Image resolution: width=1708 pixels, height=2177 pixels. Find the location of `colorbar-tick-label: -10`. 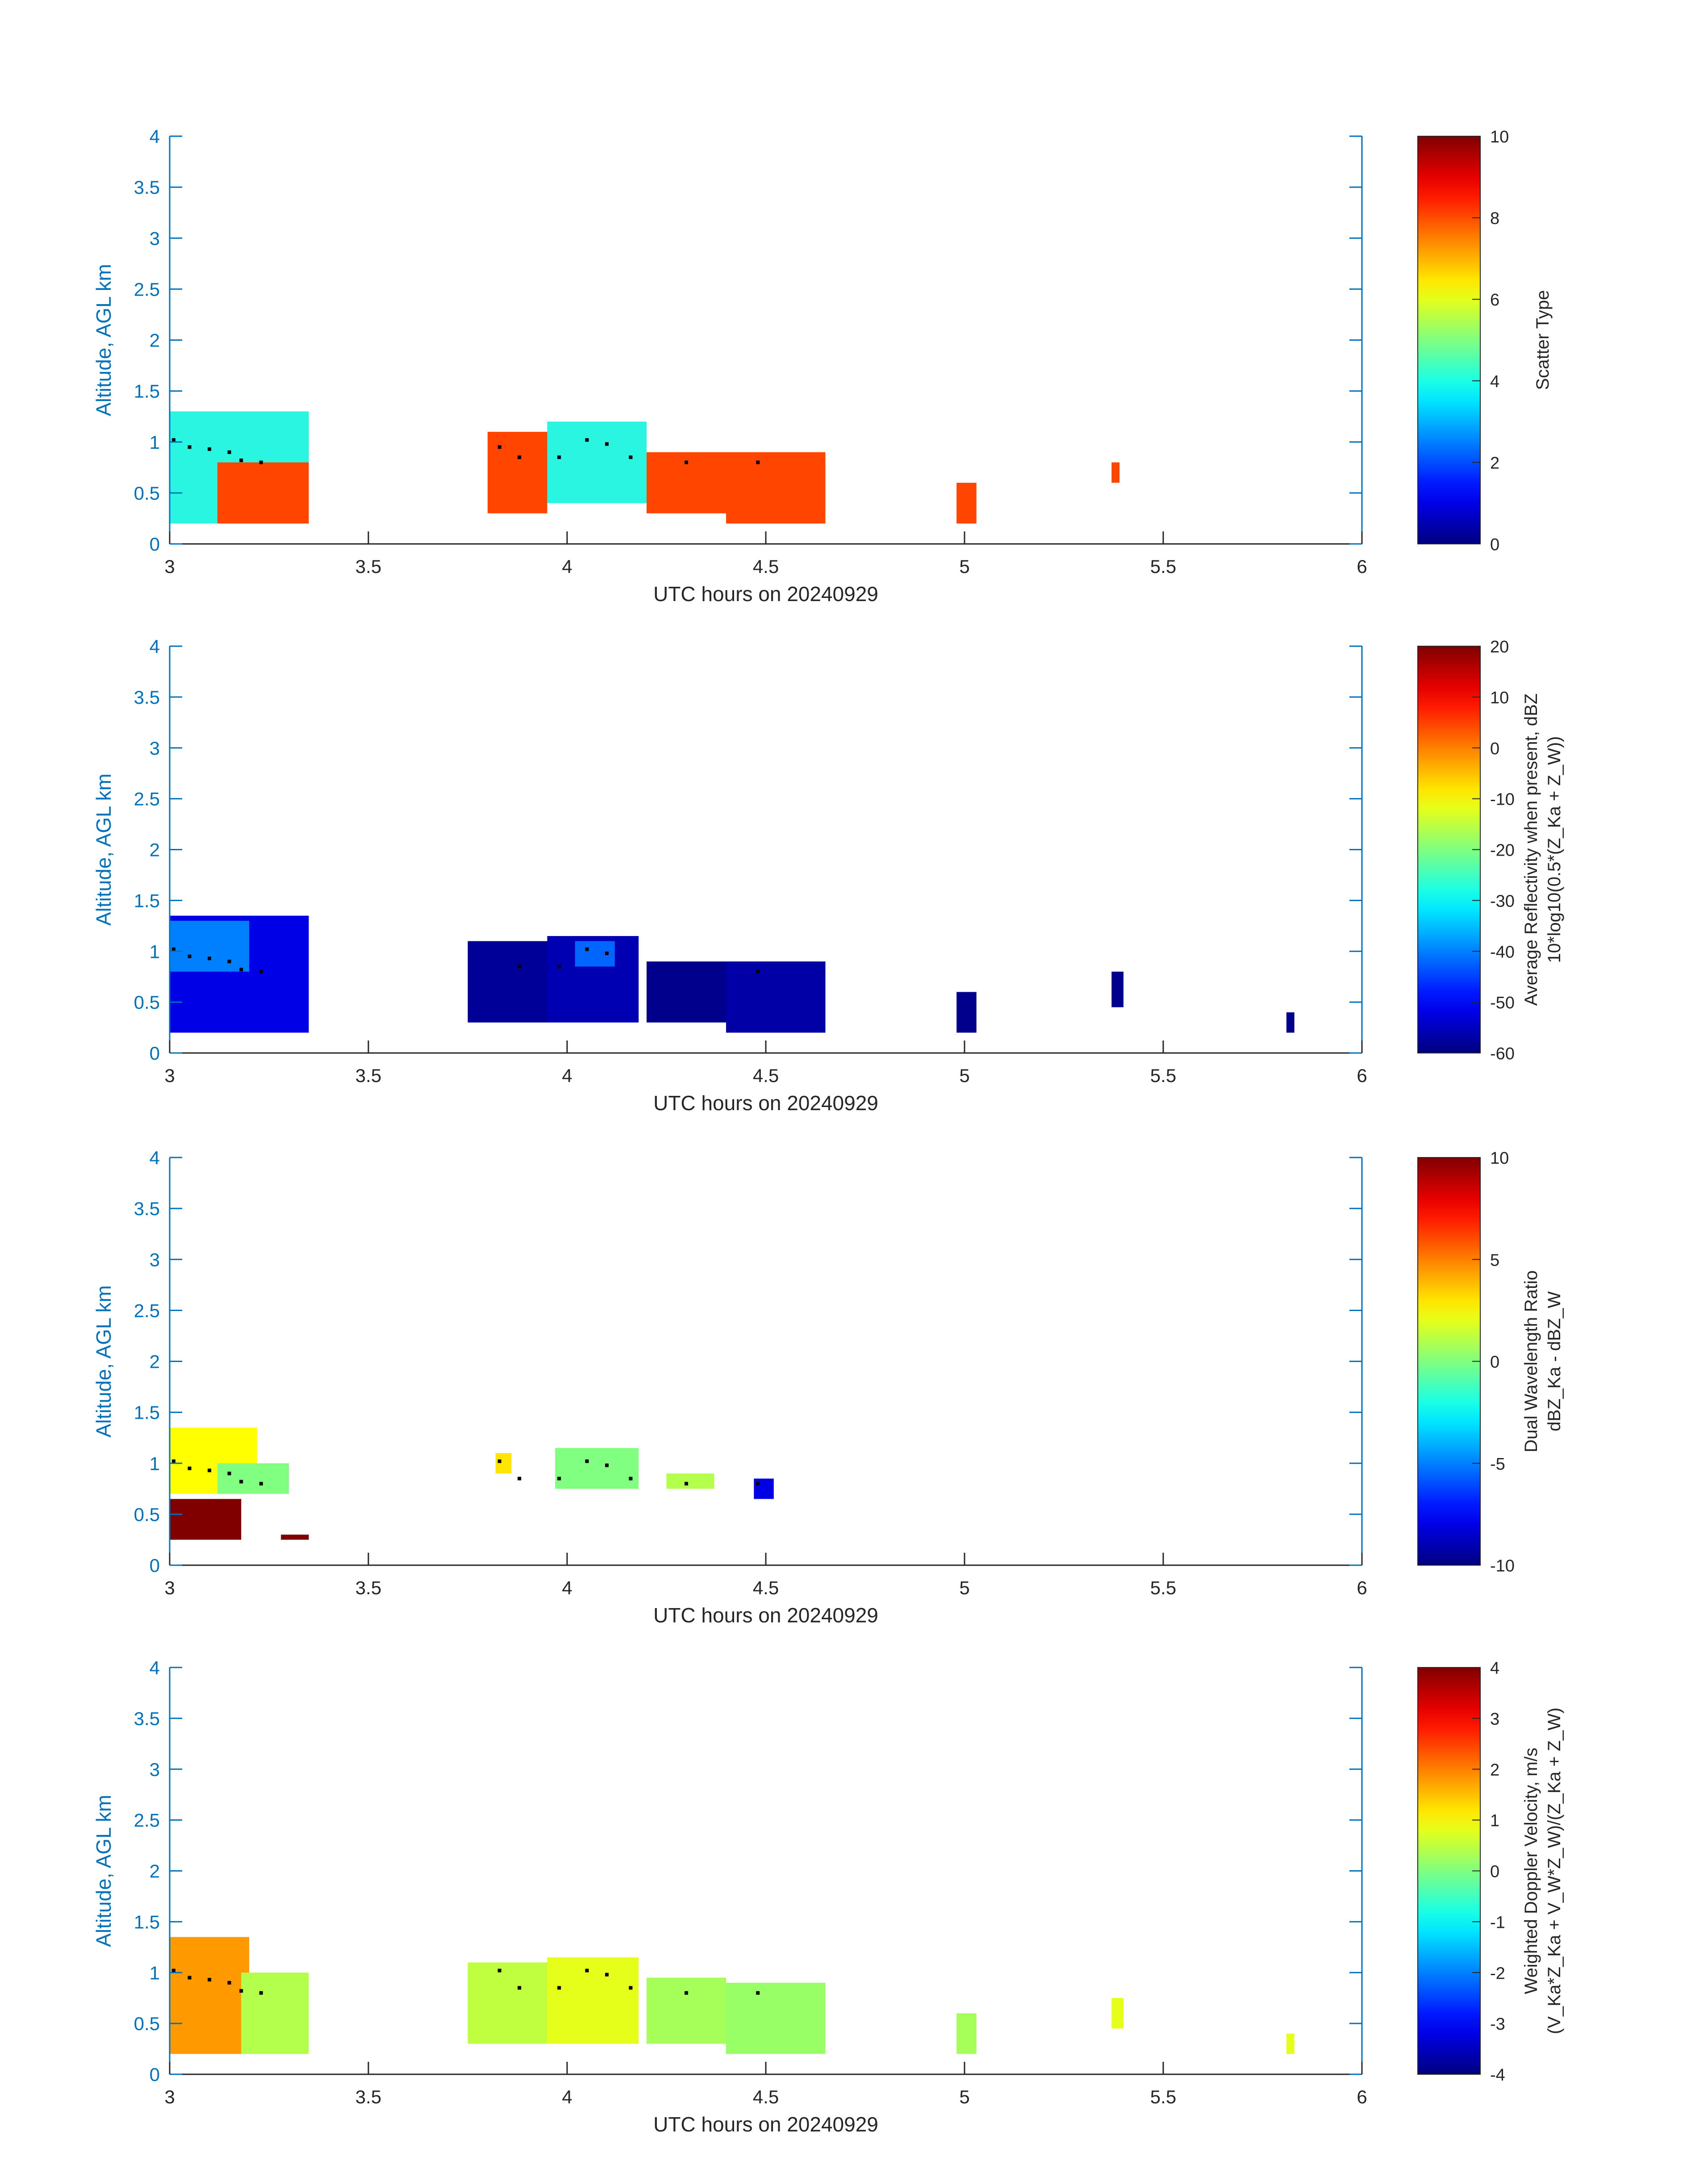

colorbar-tick-label: -10 is located at coordinates (1502, 799).